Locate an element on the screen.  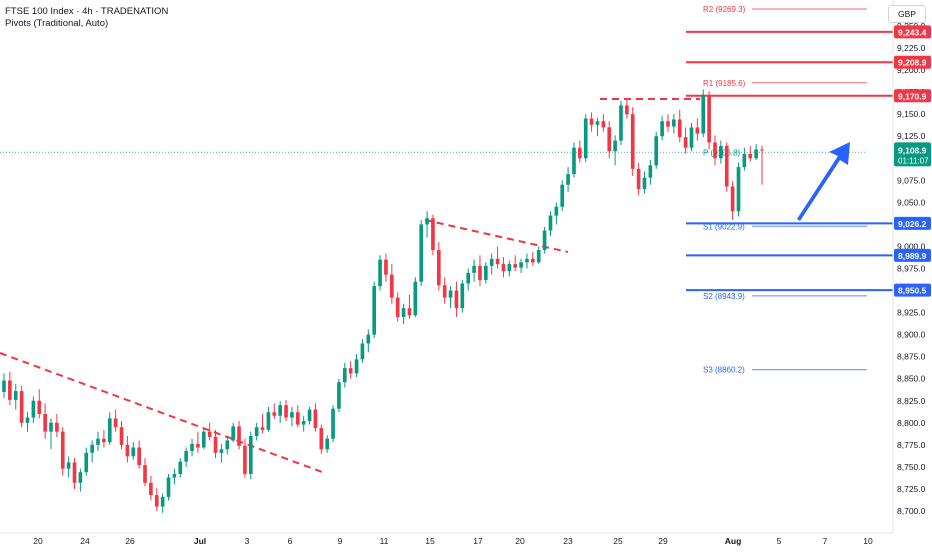
y-tick-label: 8,775.0 is located at coordinates (911, 445).